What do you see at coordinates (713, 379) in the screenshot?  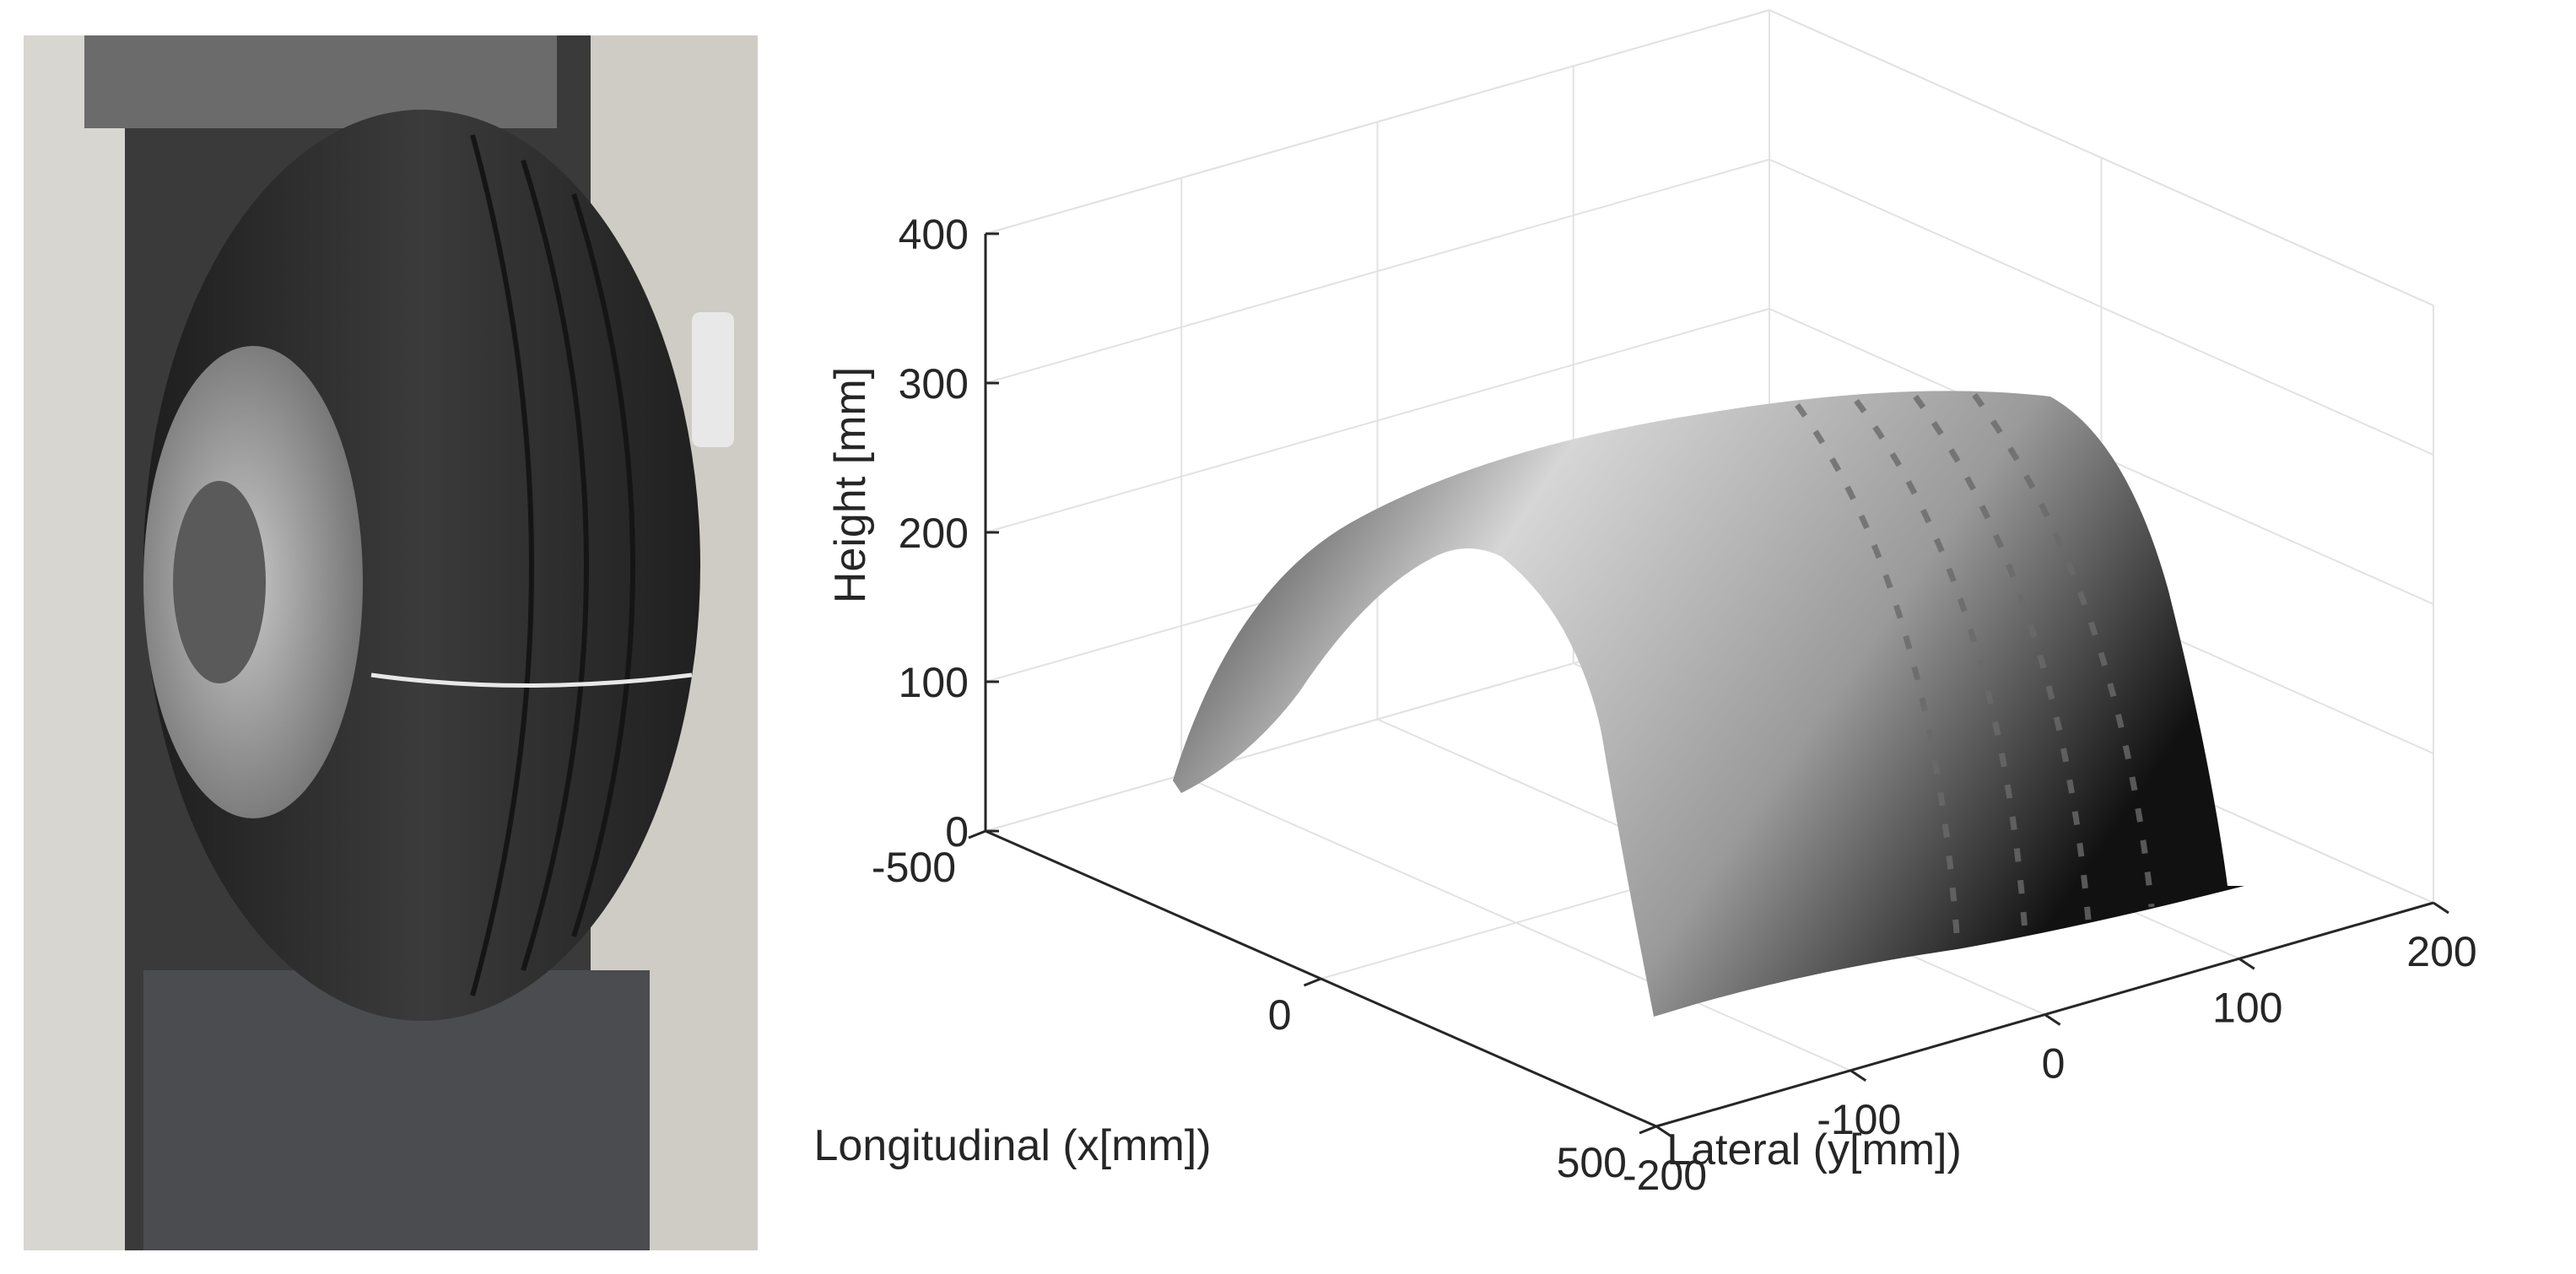 I see `control-pendant` at bounding box center [713, 379].